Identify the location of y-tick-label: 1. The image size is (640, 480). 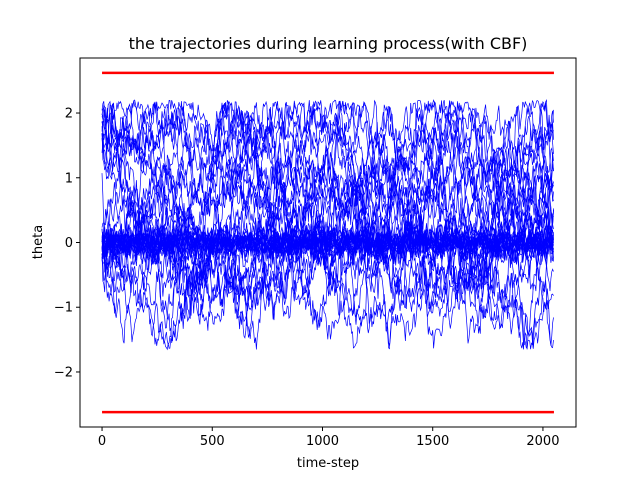
(69, 178).